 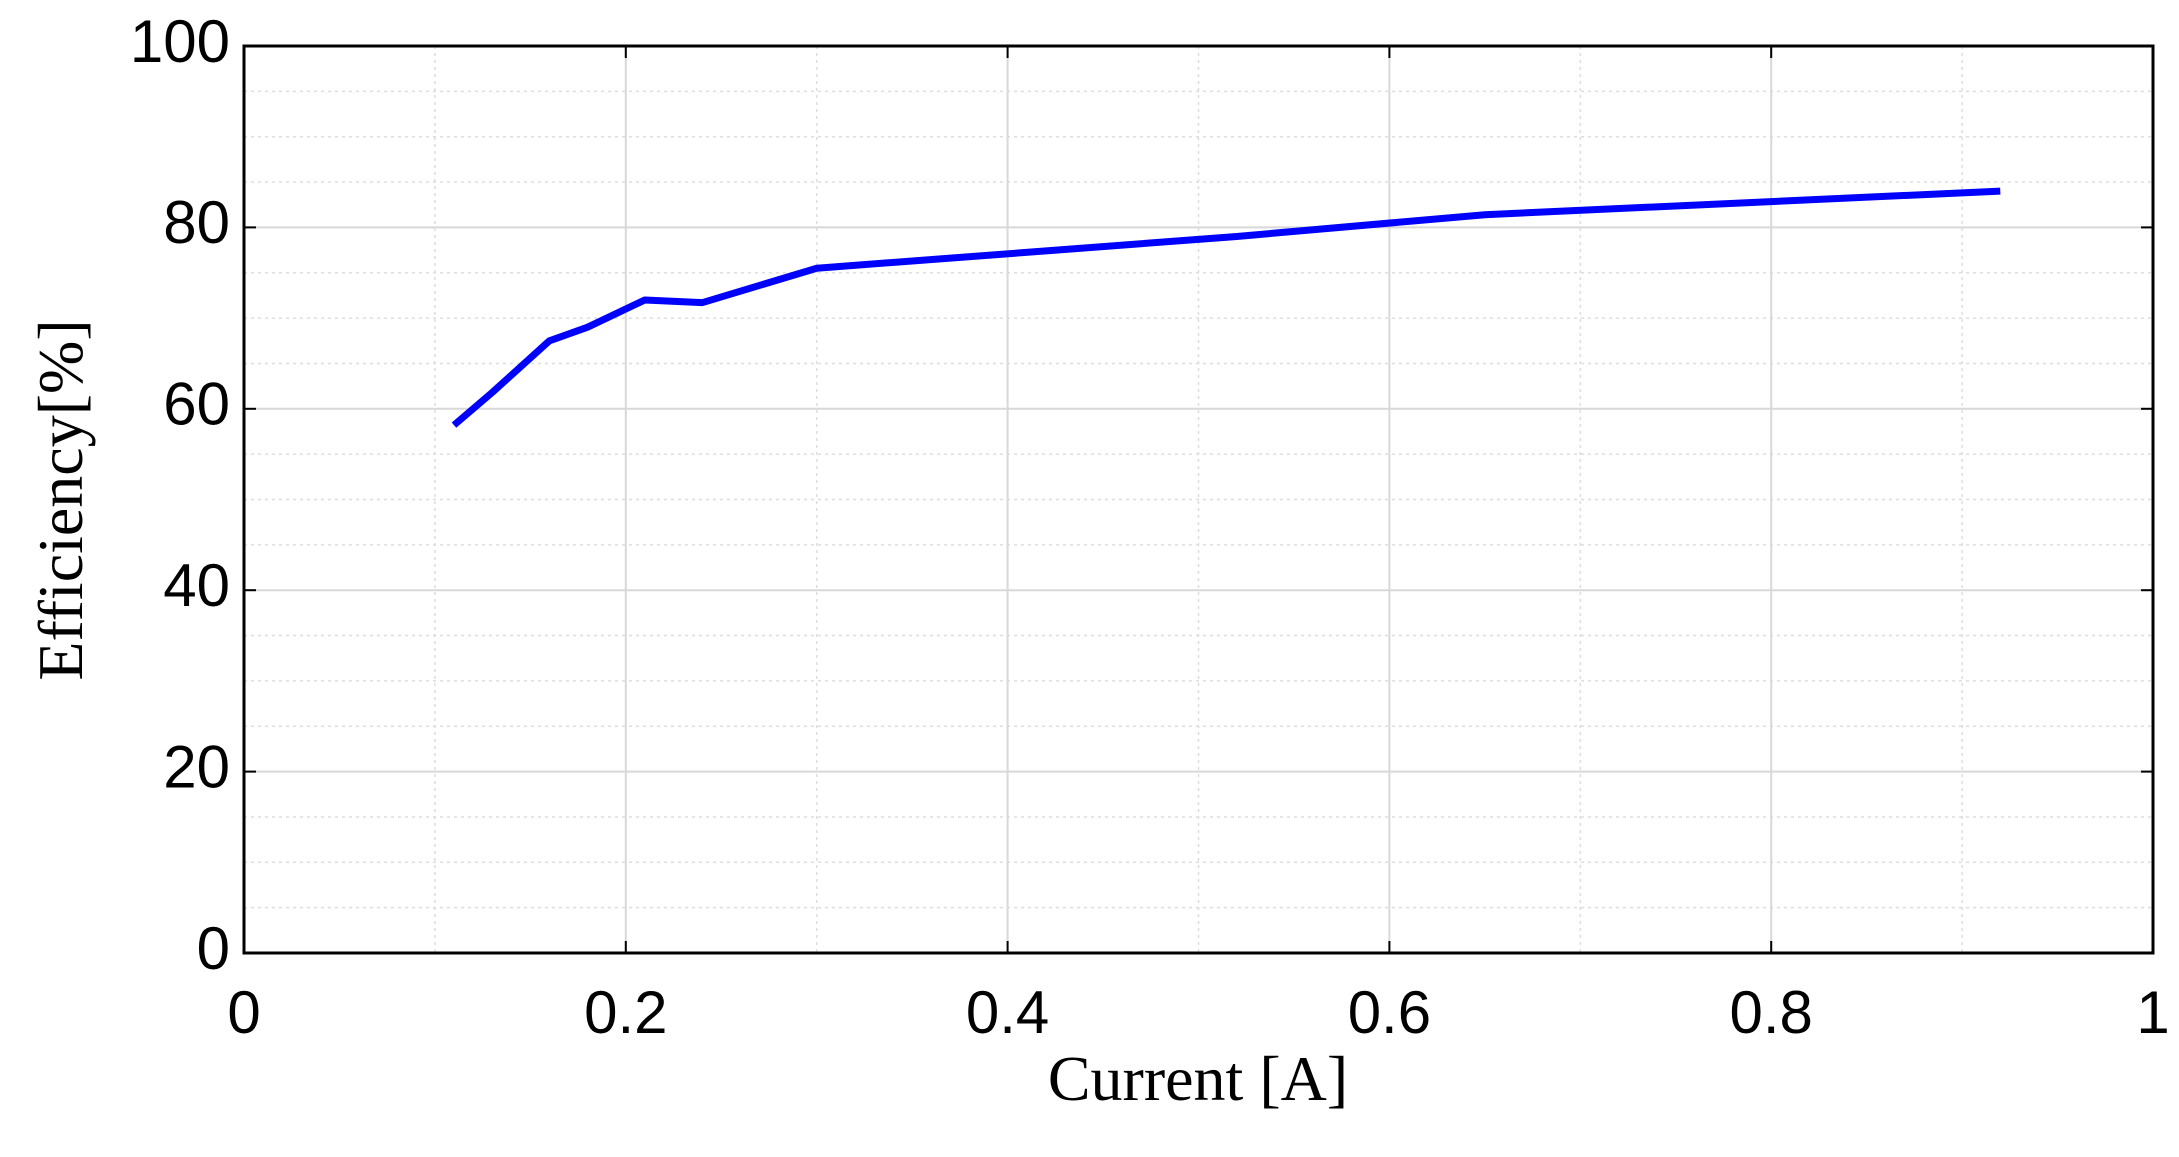 What do you see at coordinates (60, 499) in the screenshot?
I see `y-axis-title: Efficiency[%]` at bounding box center [60, 499].